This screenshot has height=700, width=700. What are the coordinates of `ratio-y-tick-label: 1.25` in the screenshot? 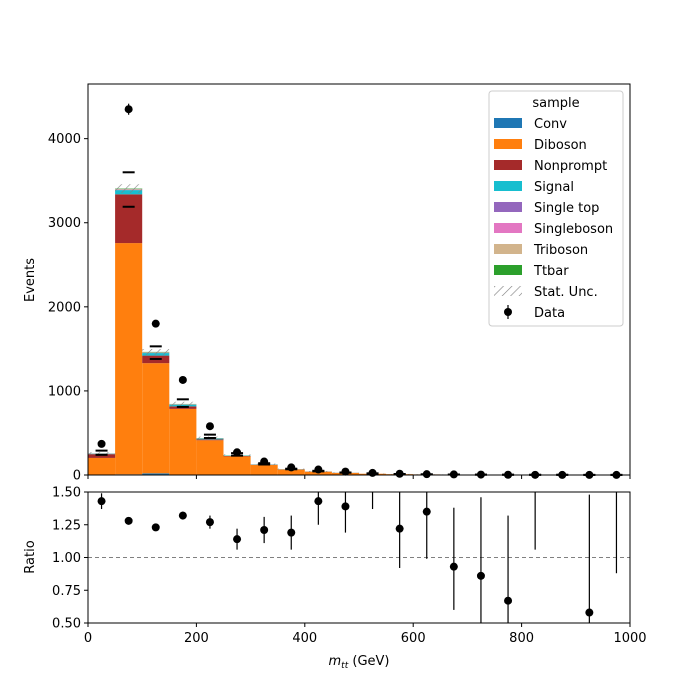 It's located at (66, 525).